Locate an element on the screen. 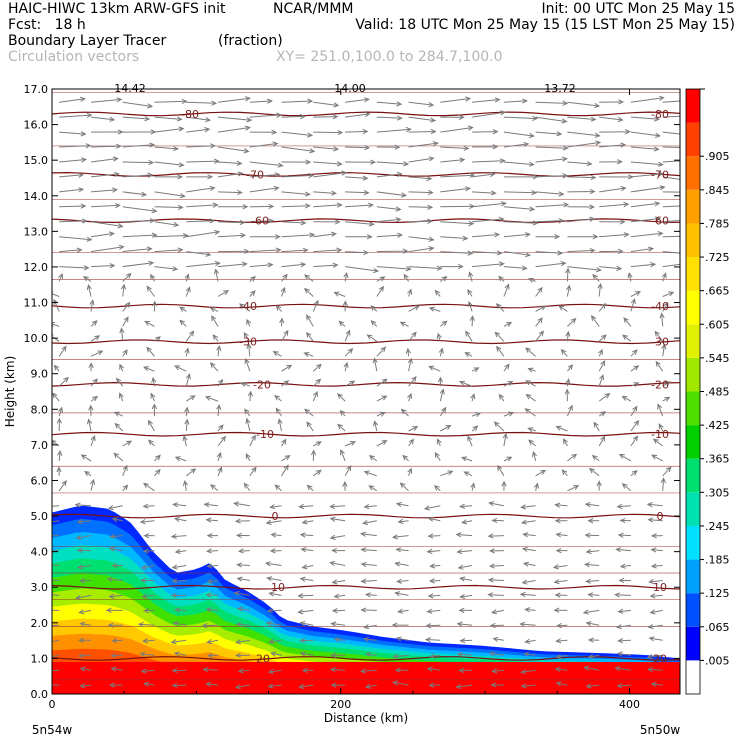 The width and height of the screenshot is (740, 740). model-title: HAIC-HIWC 13km ARW-GFS init is located at coordinates (117, 9).